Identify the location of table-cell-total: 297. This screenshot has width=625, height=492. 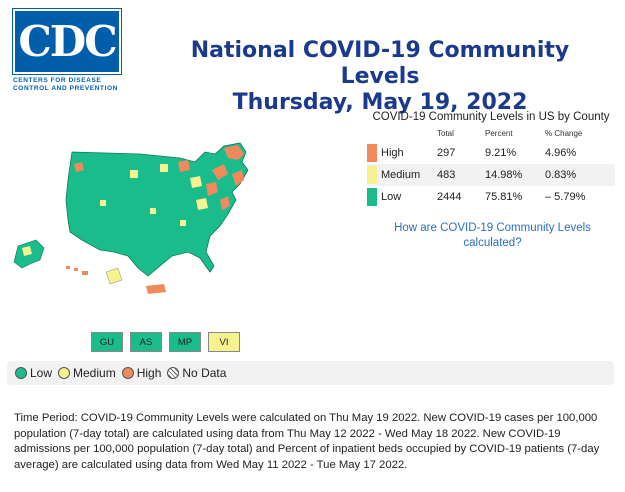
(446, 153).